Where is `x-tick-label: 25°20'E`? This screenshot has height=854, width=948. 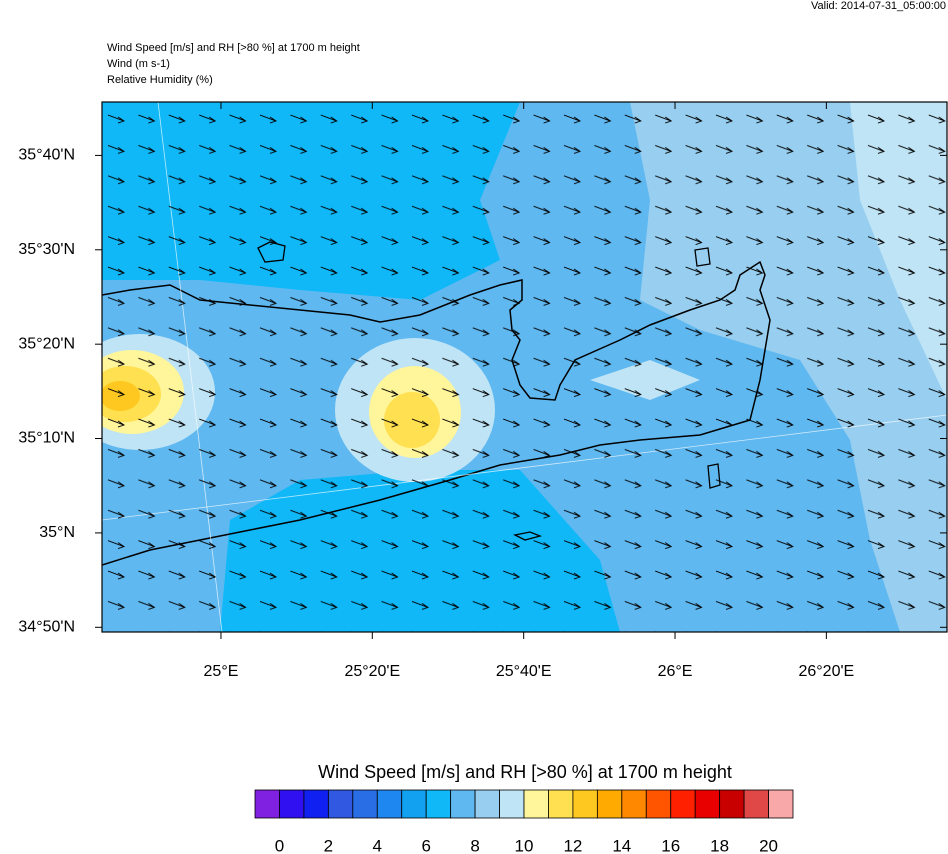
x-tick-label: 25°20'E is located at coordinates (372, 671).